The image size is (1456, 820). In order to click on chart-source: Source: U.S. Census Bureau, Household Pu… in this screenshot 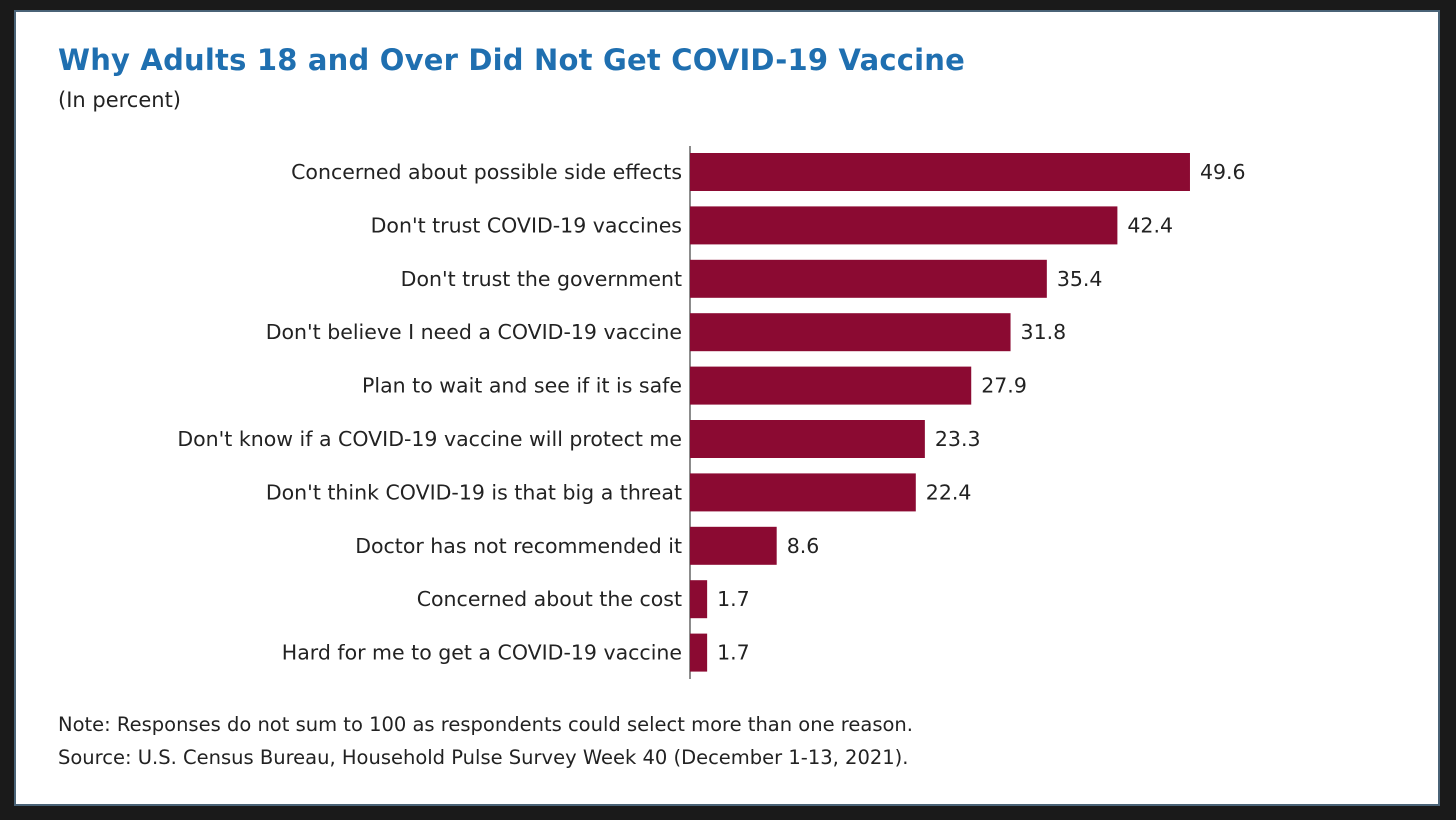, I will do `click(483, 757)`.